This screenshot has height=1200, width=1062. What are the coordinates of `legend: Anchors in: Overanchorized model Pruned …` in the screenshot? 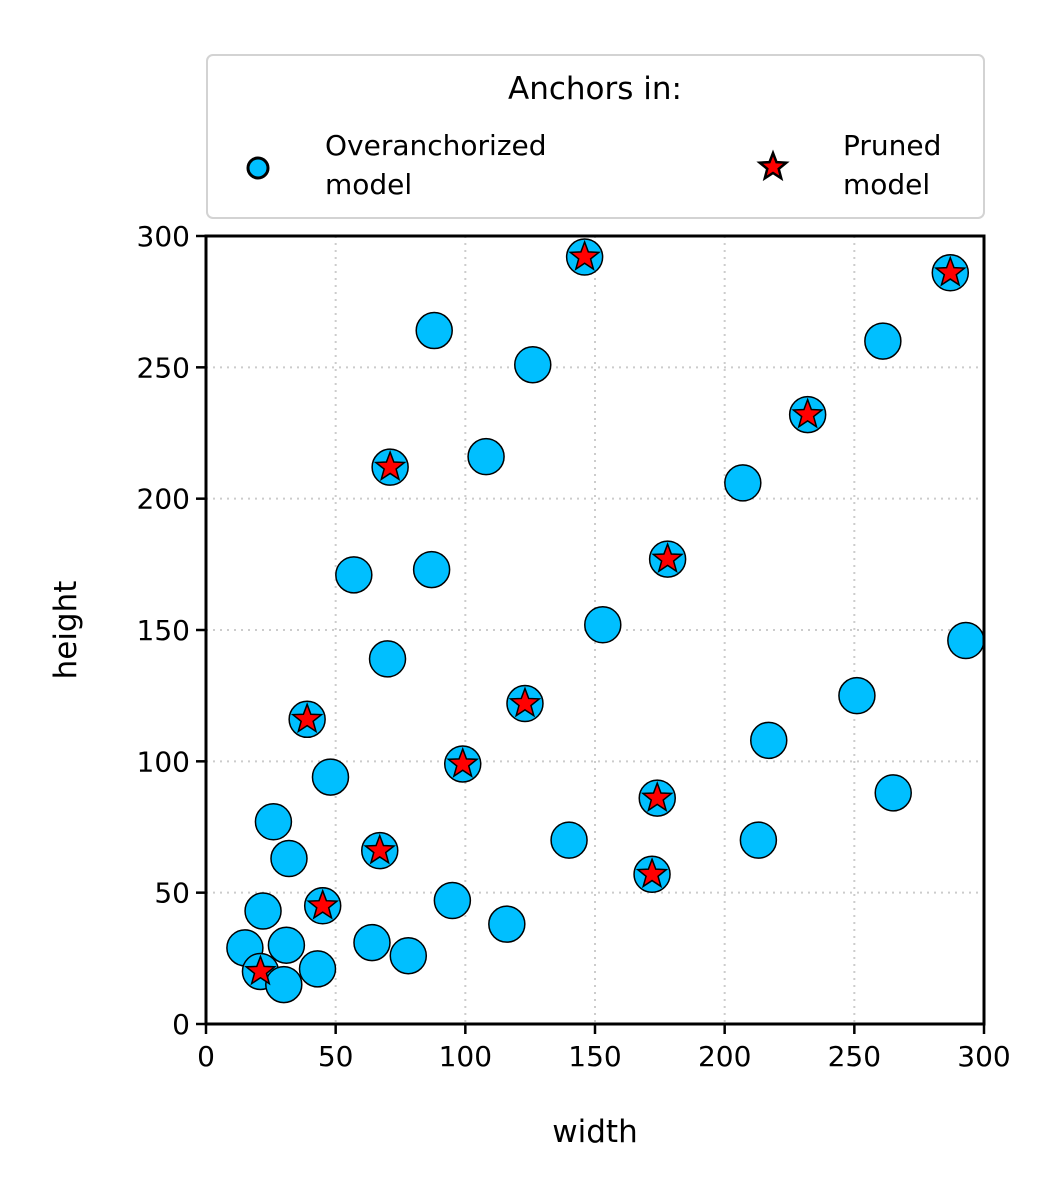 It's located at (595, 136).